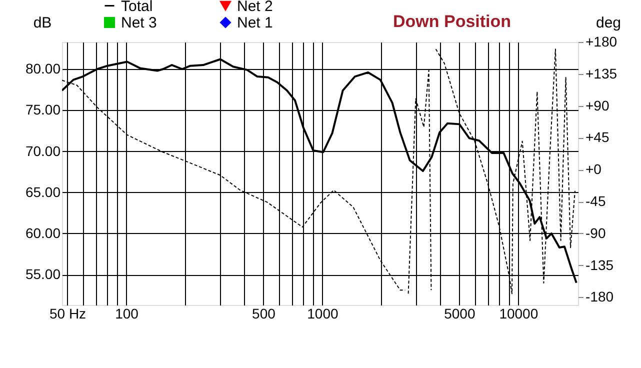 This screenshot has width=641, height=368. Describe the element at coordinates (43, 68) in the screenshot. I see `y-tick-label: 80.00` at that location.